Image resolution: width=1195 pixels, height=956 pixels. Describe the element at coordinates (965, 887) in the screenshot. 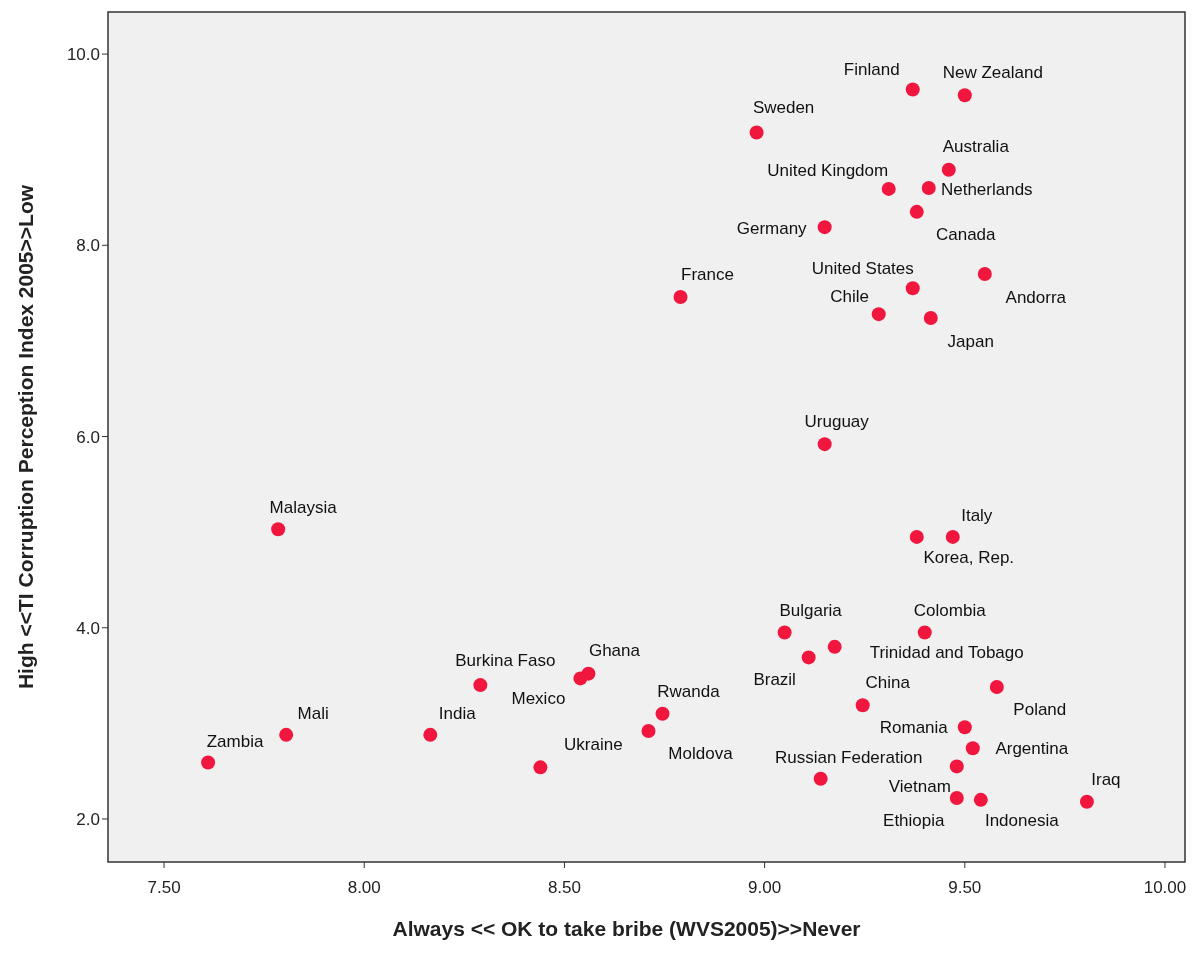

I see `x-tick-label: 9.50` at that location.